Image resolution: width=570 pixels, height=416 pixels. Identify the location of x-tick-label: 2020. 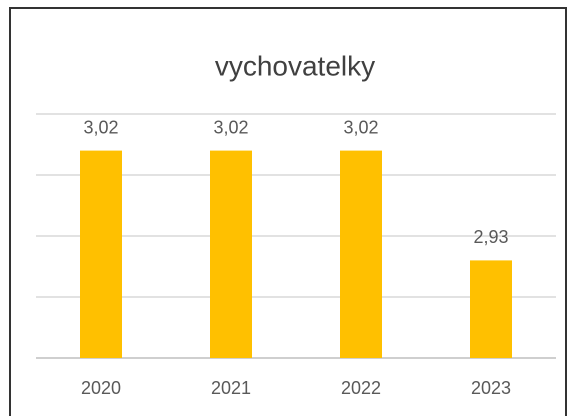
(101, 388).